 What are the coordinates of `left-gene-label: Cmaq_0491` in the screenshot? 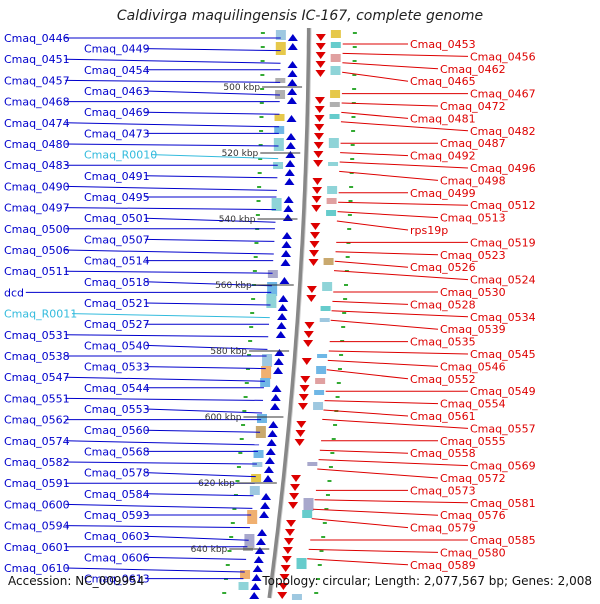 It's located at (117, 176).